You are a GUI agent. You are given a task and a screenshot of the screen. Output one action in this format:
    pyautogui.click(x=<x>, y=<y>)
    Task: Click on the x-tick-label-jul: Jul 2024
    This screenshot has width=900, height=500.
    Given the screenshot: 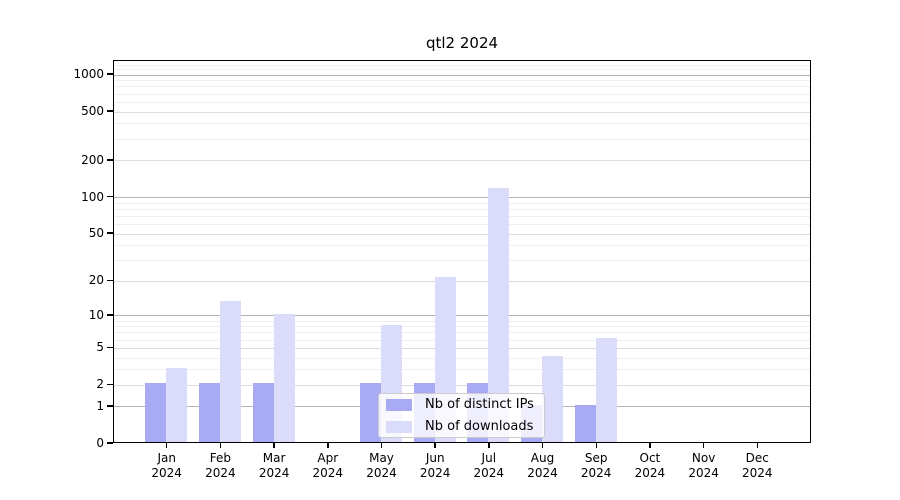 What is the action you would take?
    pyautogui.click(x=489, y=466)
    